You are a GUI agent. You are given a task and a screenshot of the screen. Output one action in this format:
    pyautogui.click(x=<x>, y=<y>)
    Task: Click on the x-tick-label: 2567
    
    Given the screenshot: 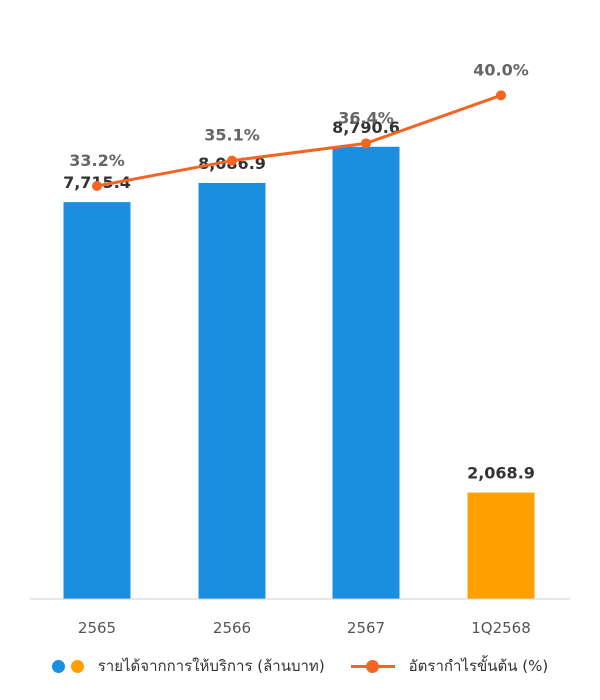 What is the action you would take?
    pyautogui.click(x=366, y=628)
    